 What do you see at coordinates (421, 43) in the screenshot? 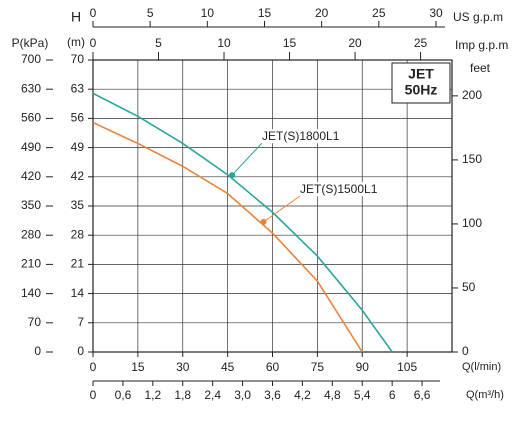
I see `imp-gpm-tick-label: 25` at bounding box center [421, 43].